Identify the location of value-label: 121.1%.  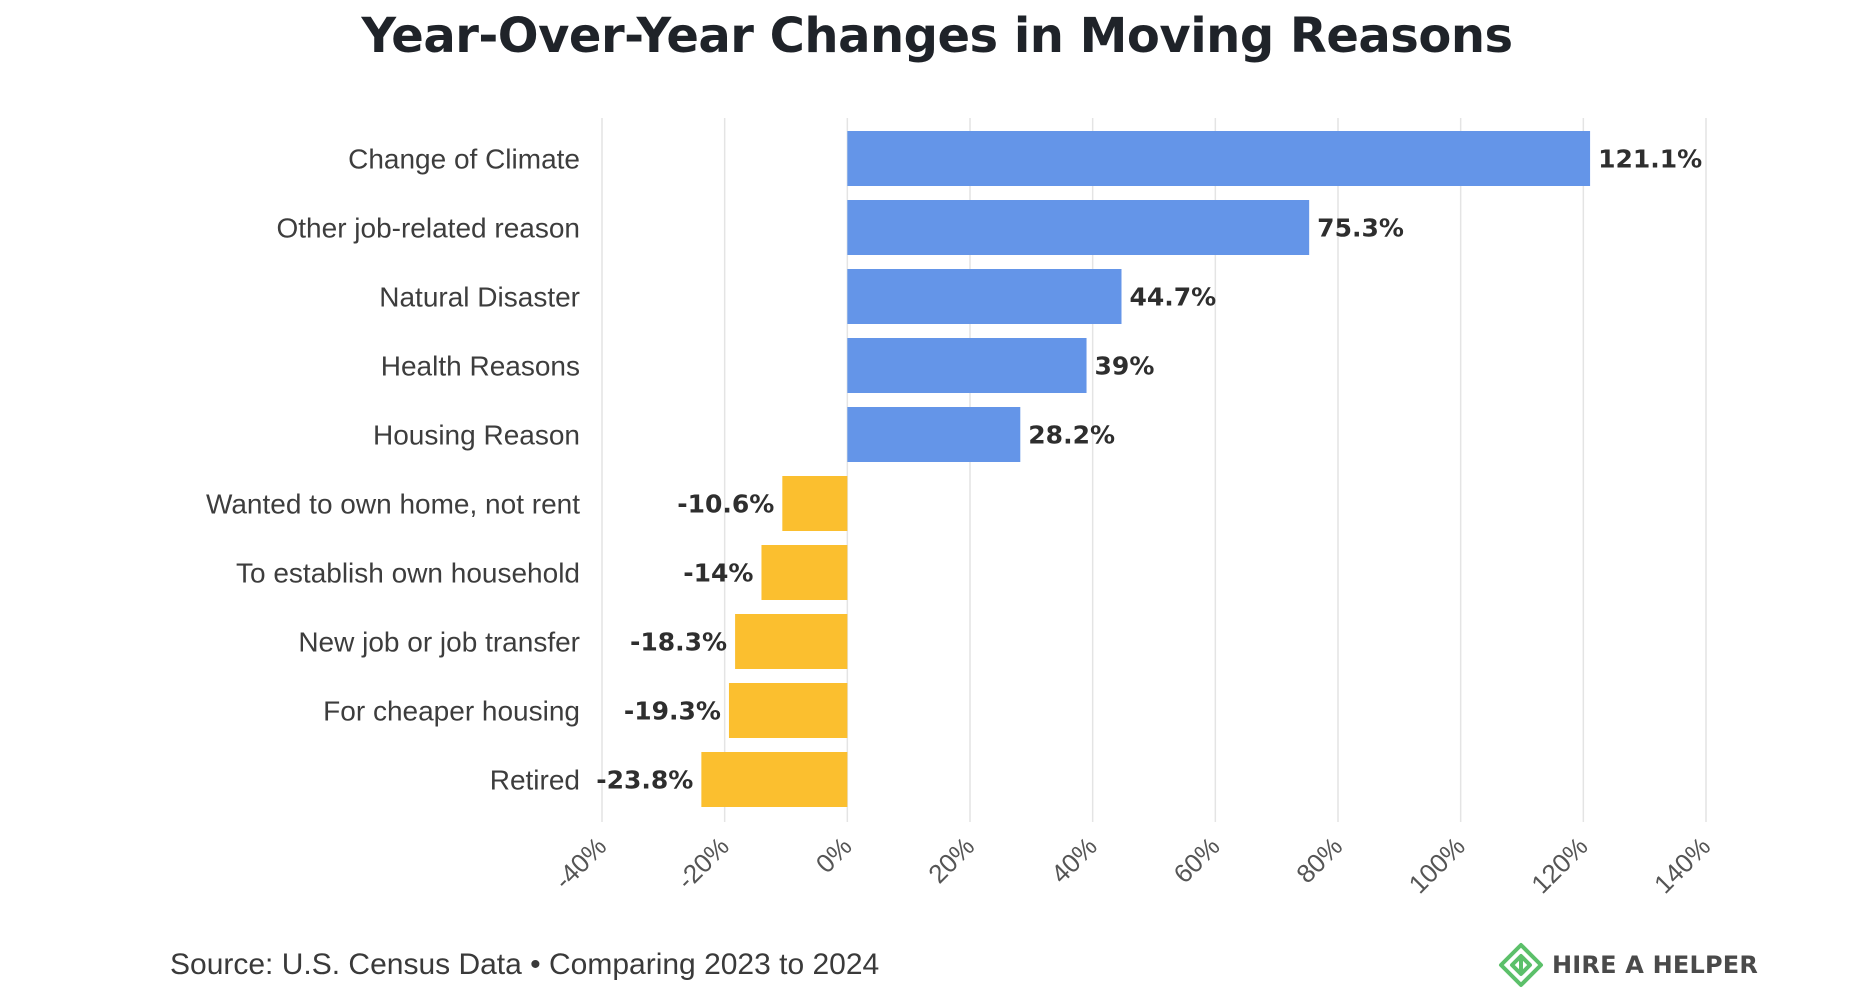
(1650, 159).